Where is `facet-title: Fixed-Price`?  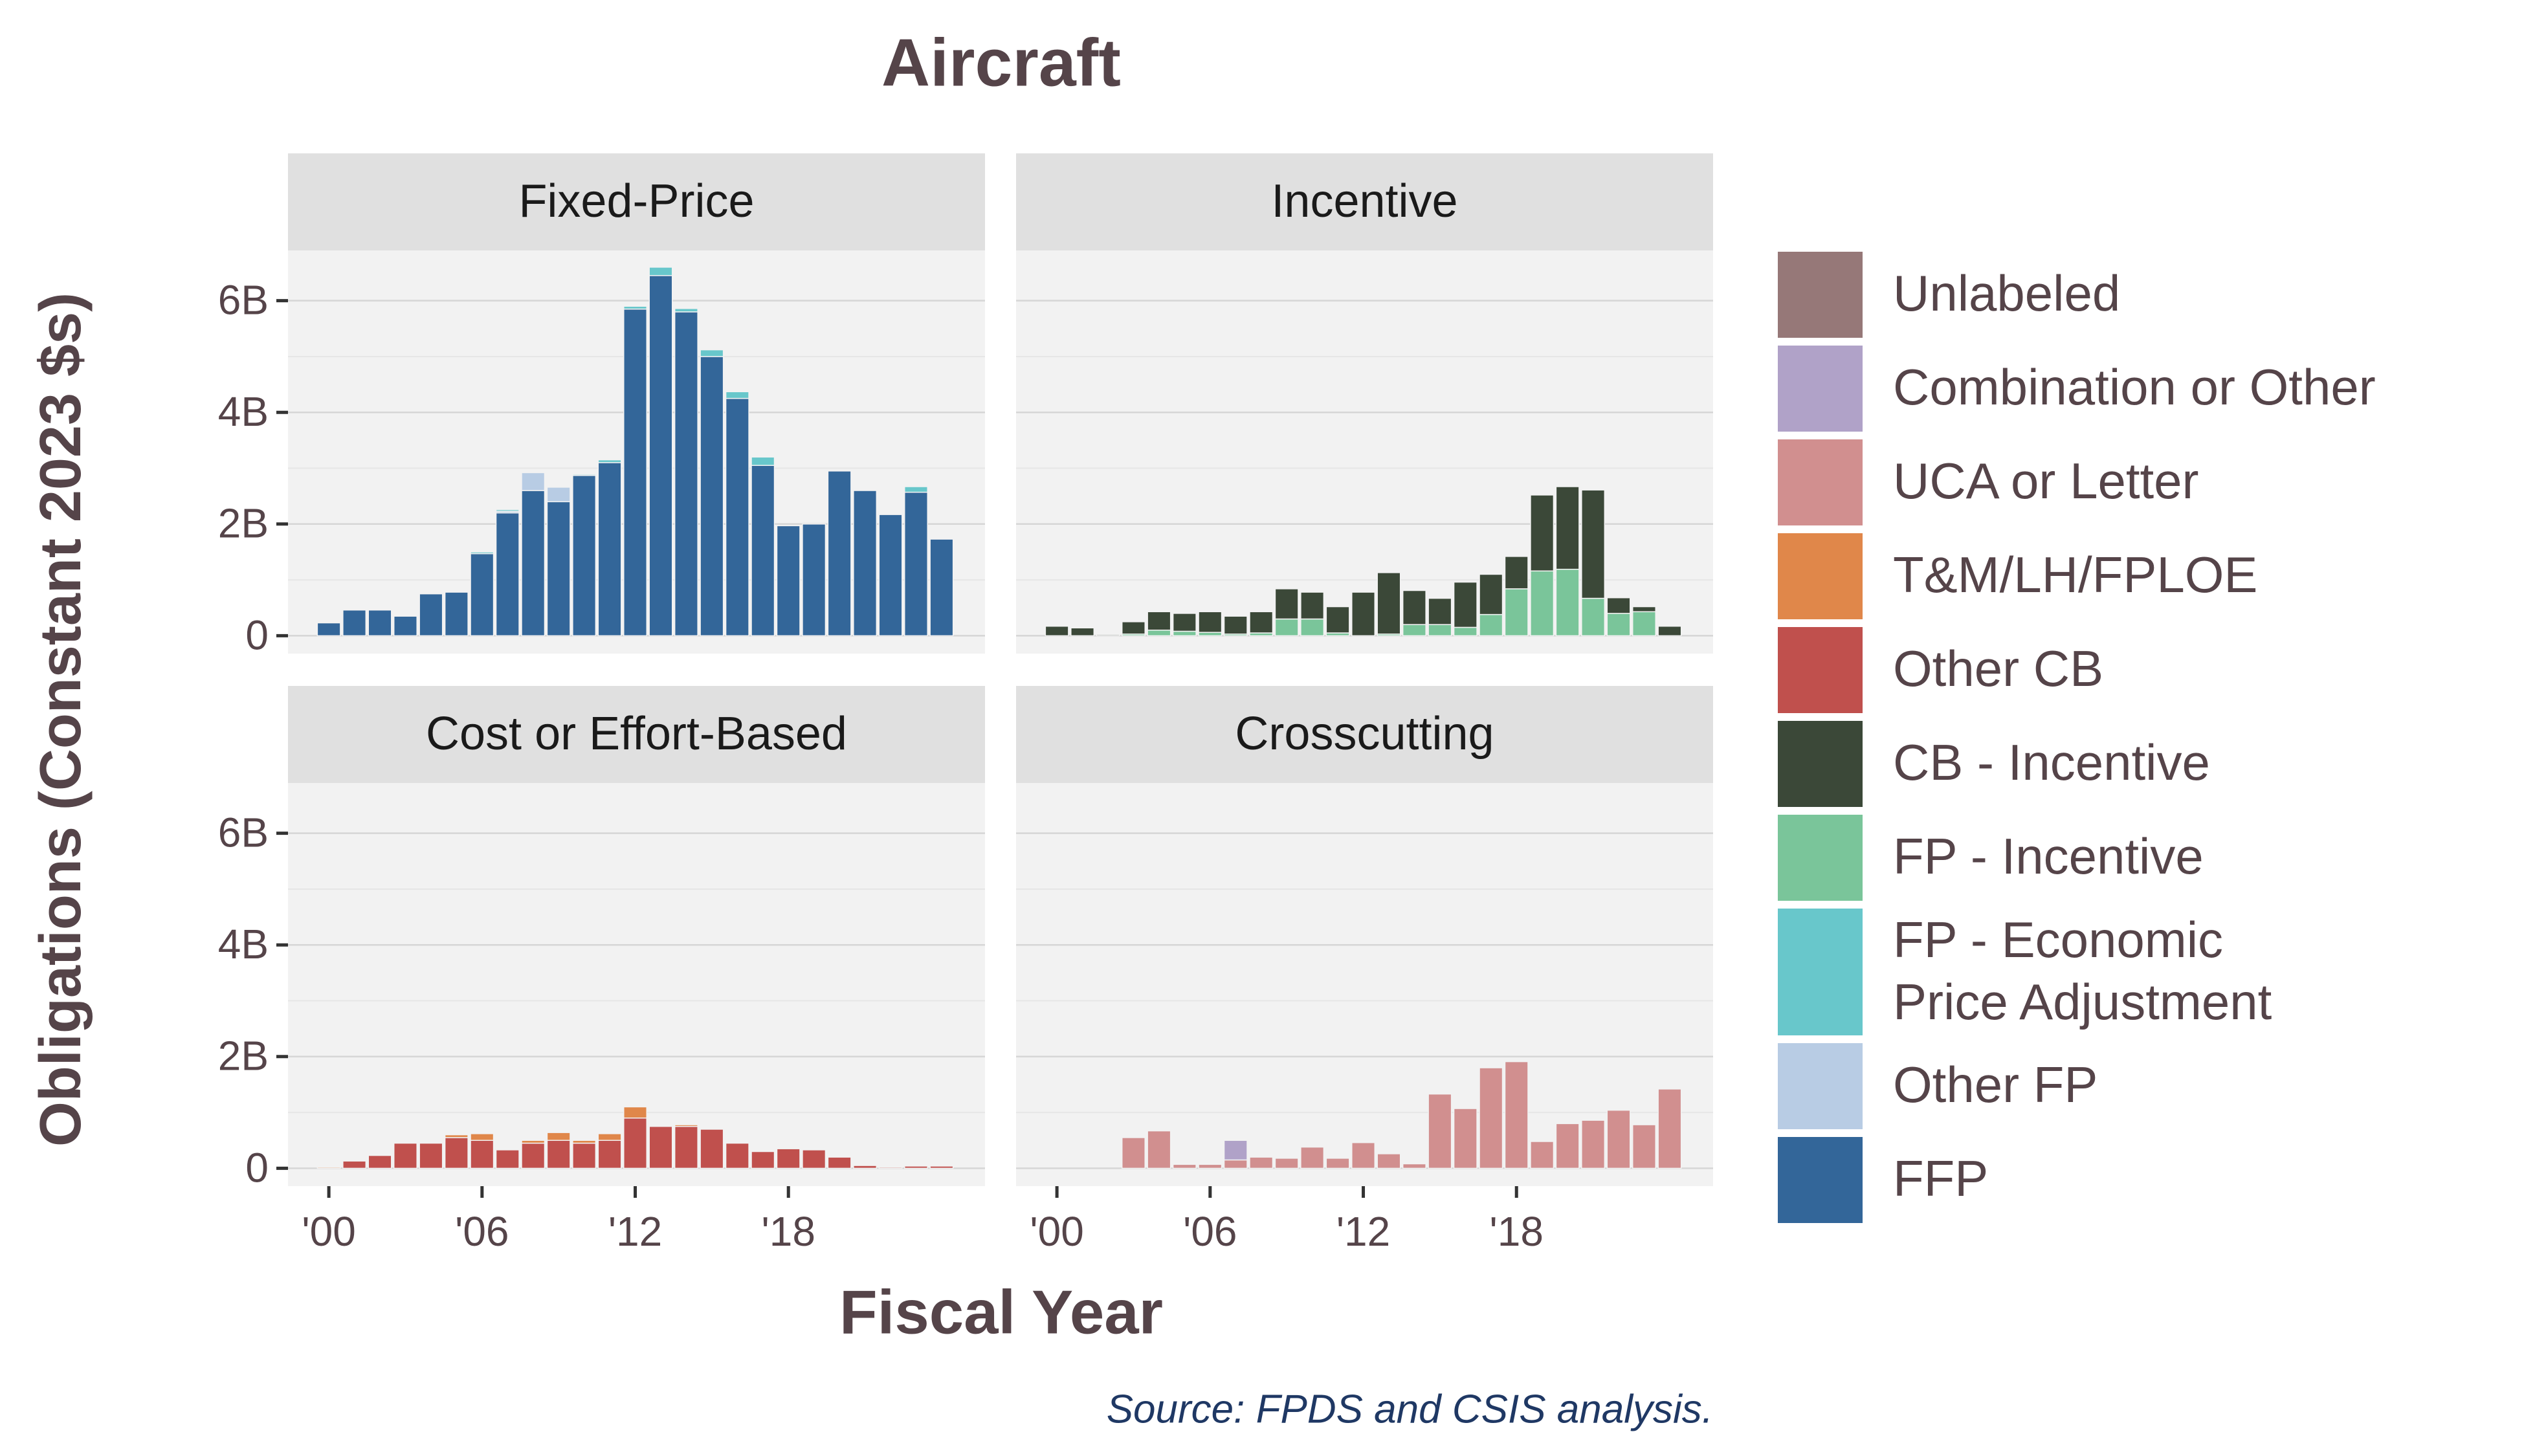
facet-title: Fixed-Price is located at coordinates (636, 201).